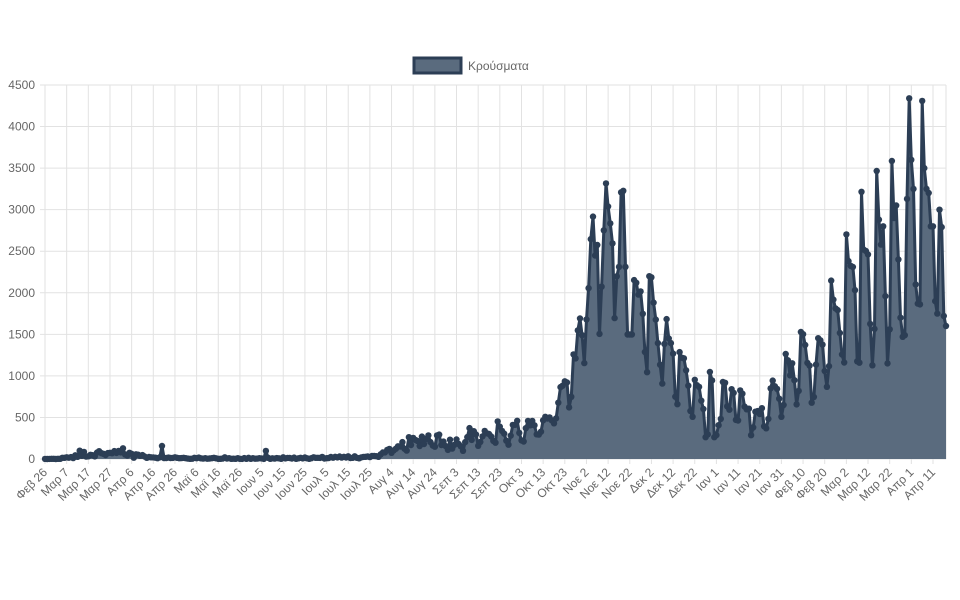 This screenshot has width=960, height=600. I want to click on y-tick-label: 1000, so click(21, 376).